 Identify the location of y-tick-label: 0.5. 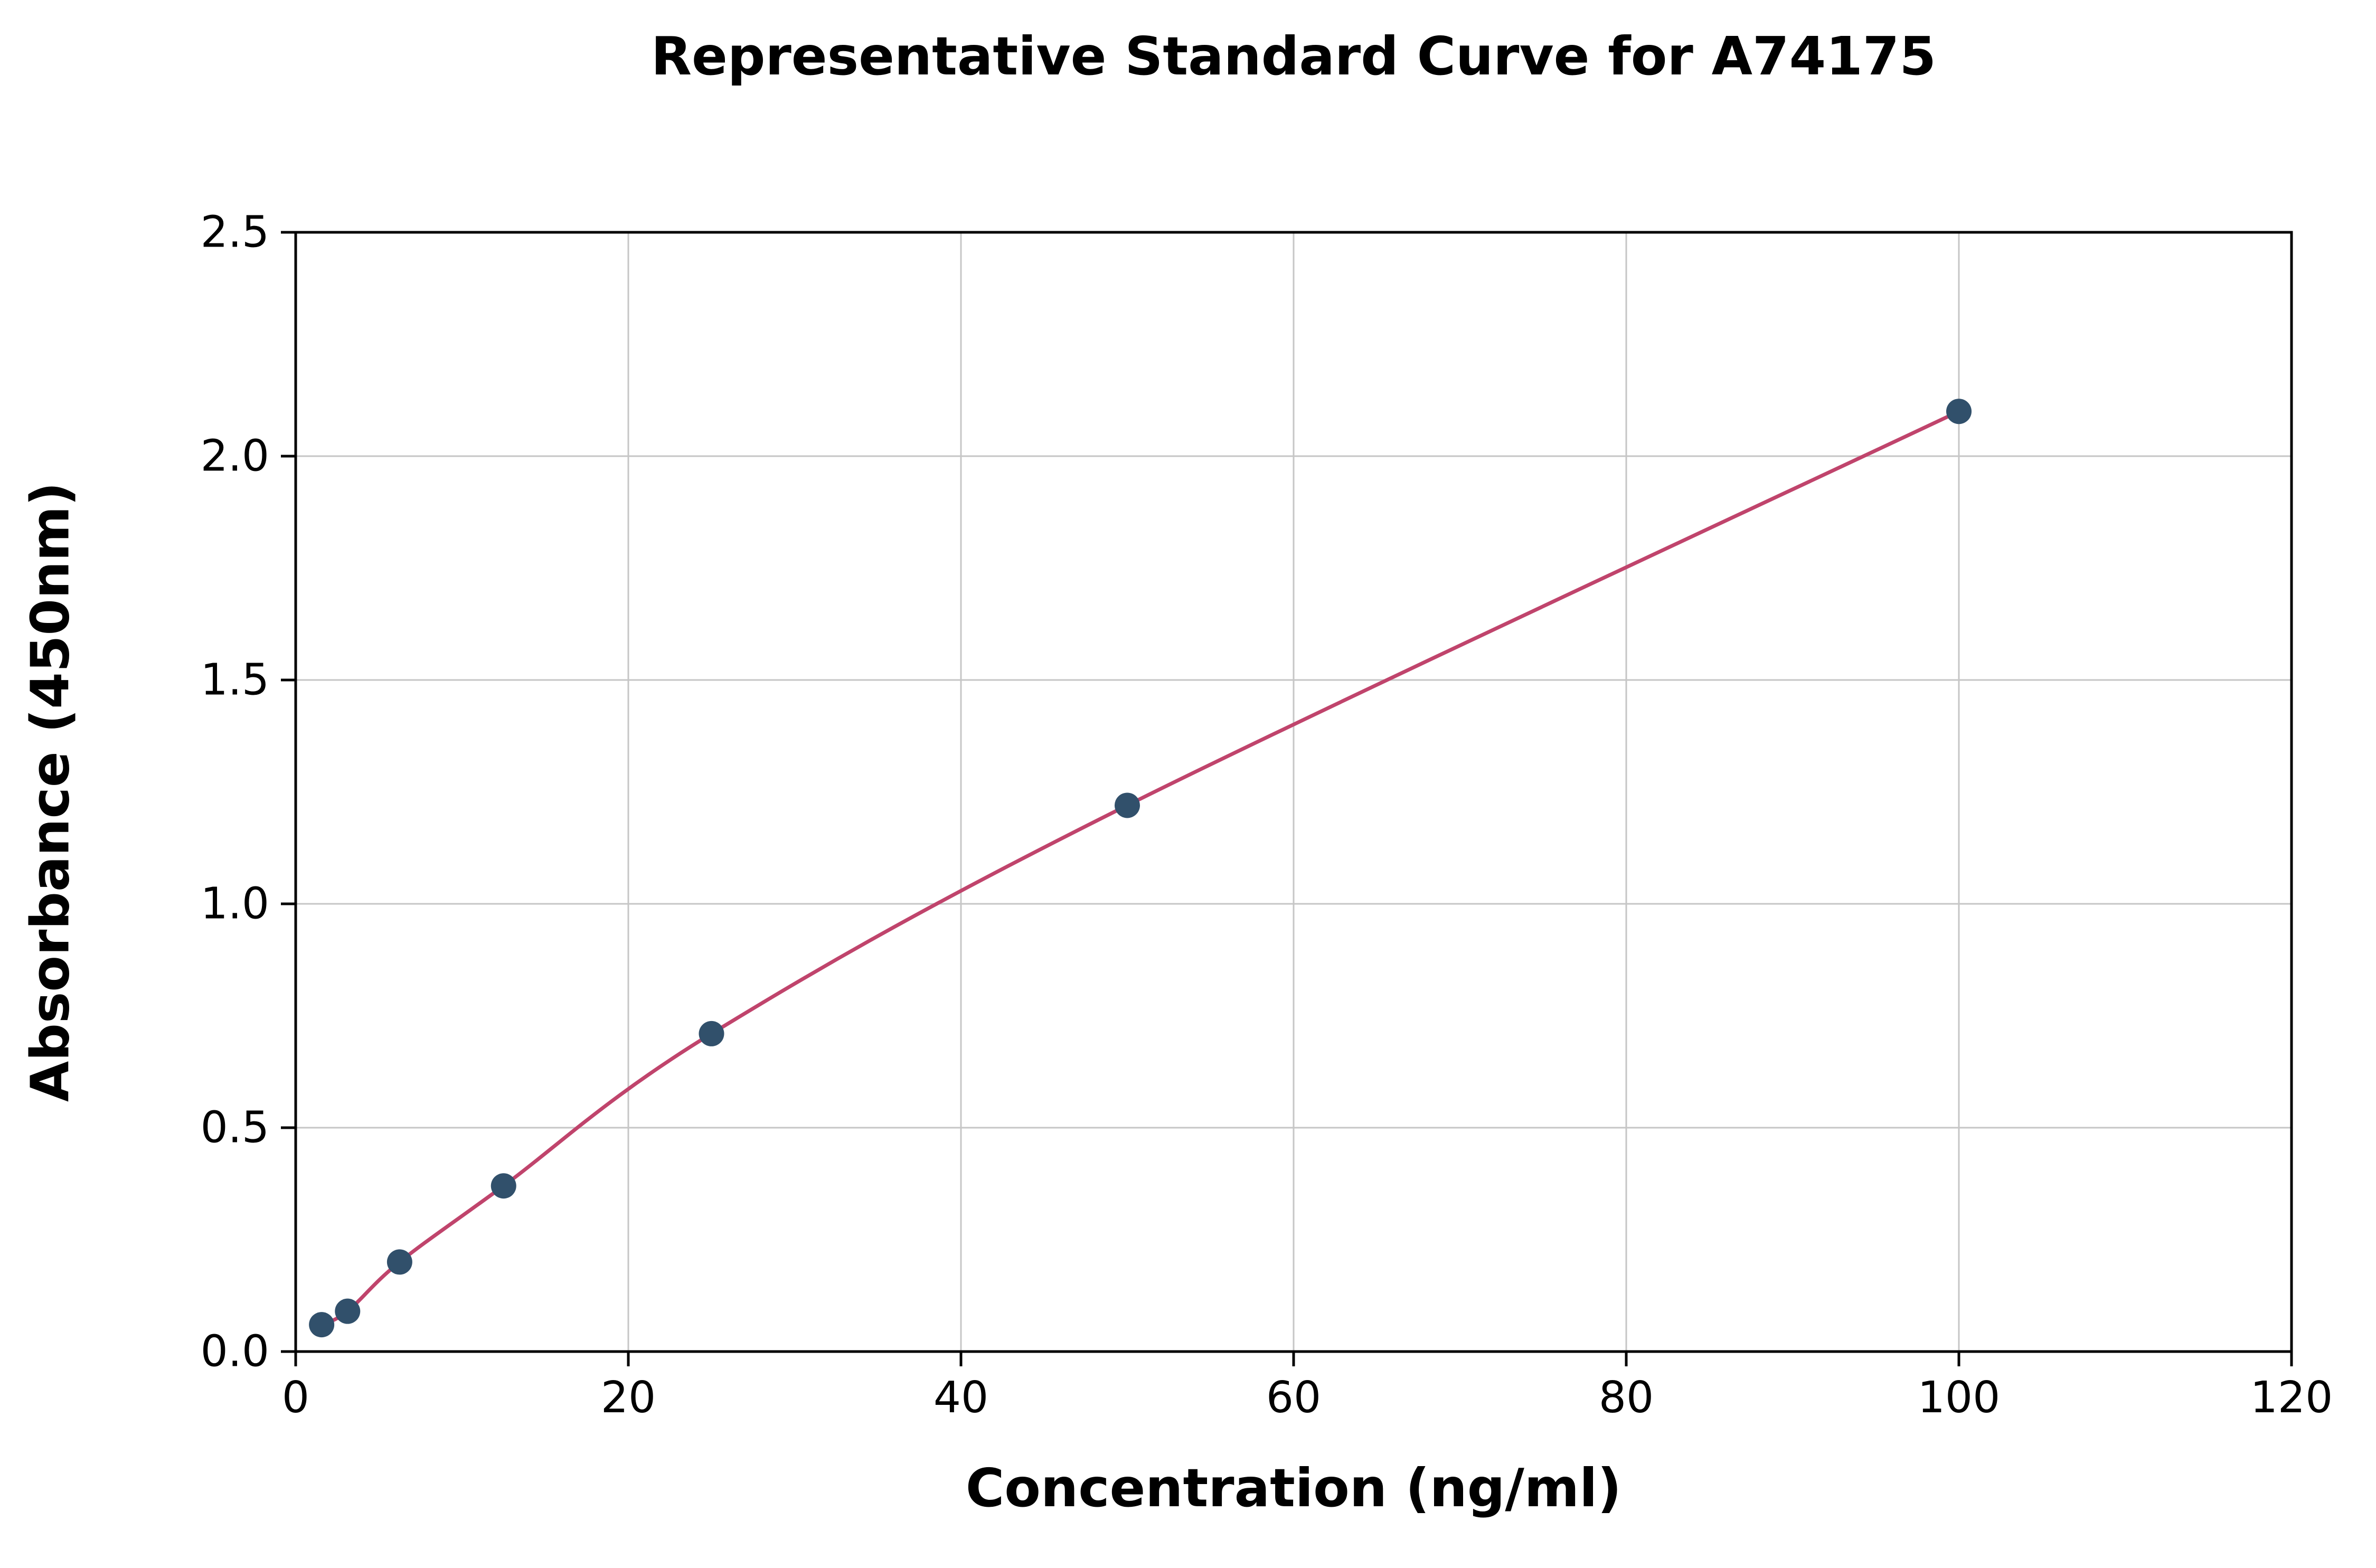
(235, 1128).